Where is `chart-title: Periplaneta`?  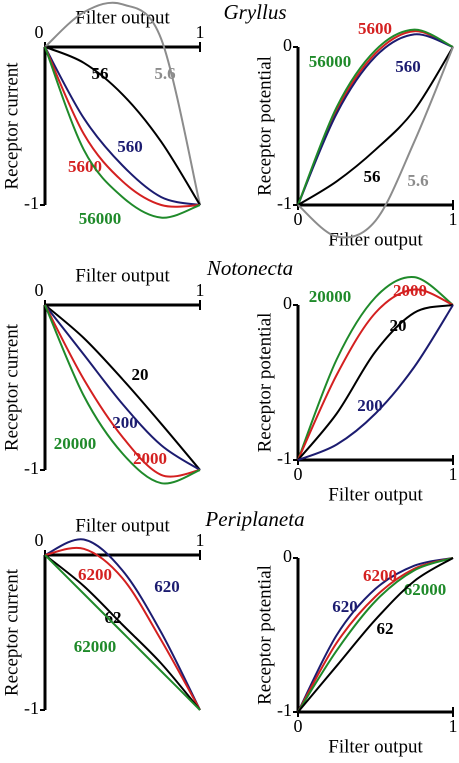
chart-title: Periplaneta is located at coordinates (254, 519).